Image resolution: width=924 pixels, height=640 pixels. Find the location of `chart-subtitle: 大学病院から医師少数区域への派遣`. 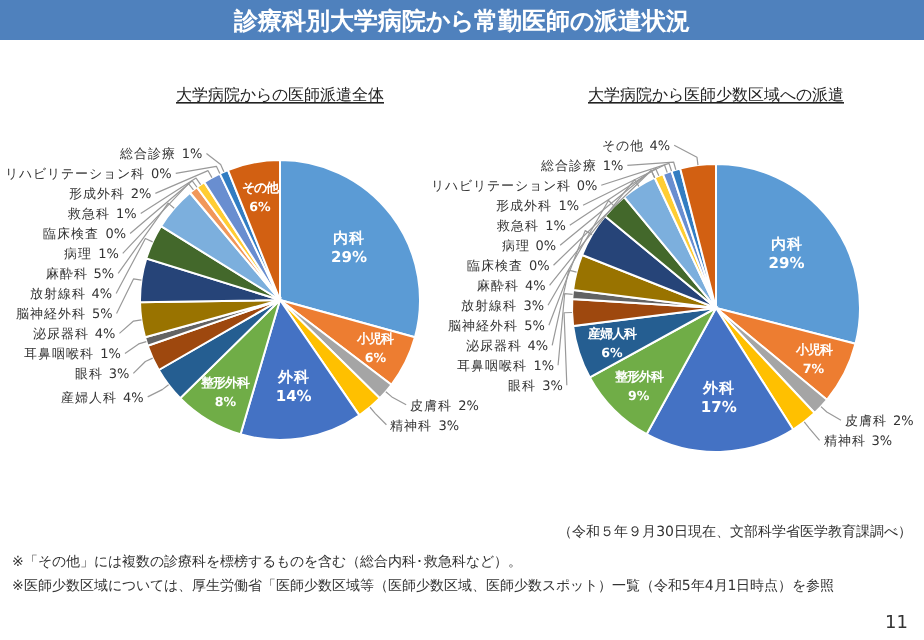

chart-subtitle: 大学病院から医師少数区域への派遣 is located at coordinates (716, 95).